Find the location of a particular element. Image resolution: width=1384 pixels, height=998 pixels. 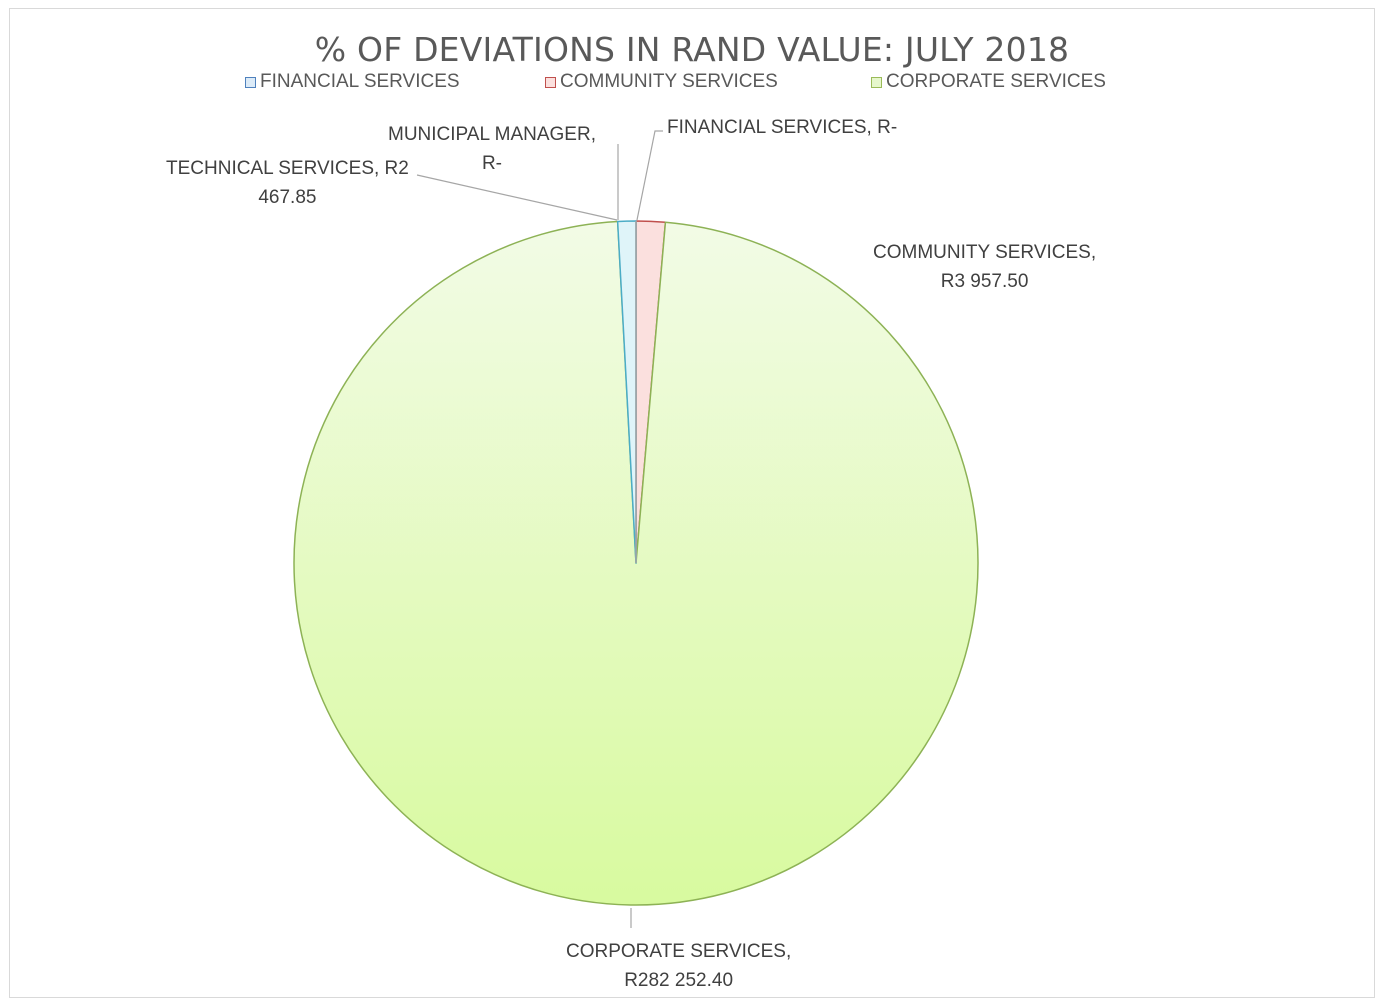

legend-item-corporate: CORPORATE SERVICES is located at coordinates (988, 82).